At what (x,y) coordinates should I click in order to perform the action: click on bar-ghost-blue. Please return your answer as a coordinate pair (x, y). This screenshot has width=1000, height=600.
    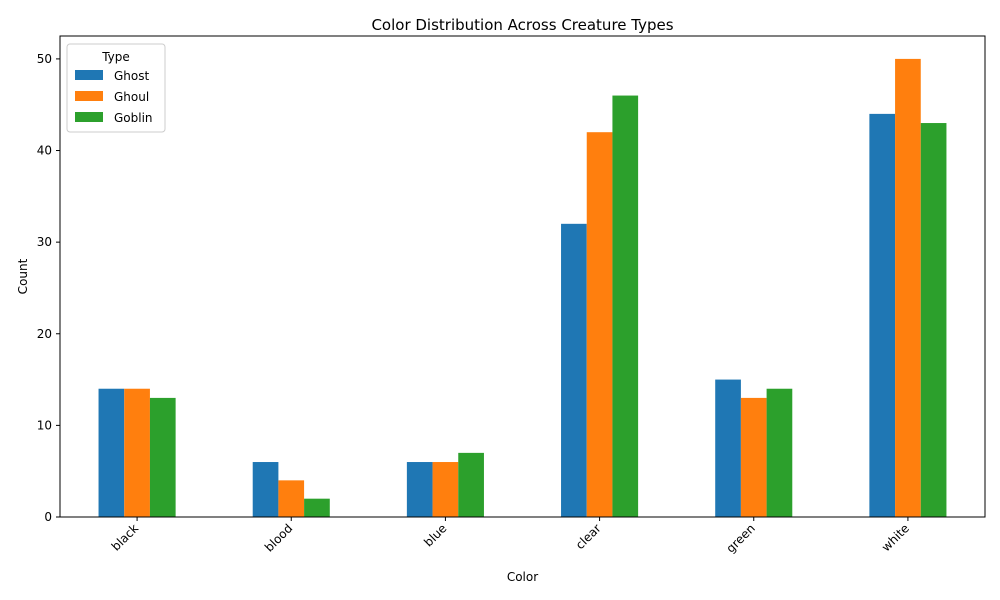
    Looking at the image, I should click on (419, 489).